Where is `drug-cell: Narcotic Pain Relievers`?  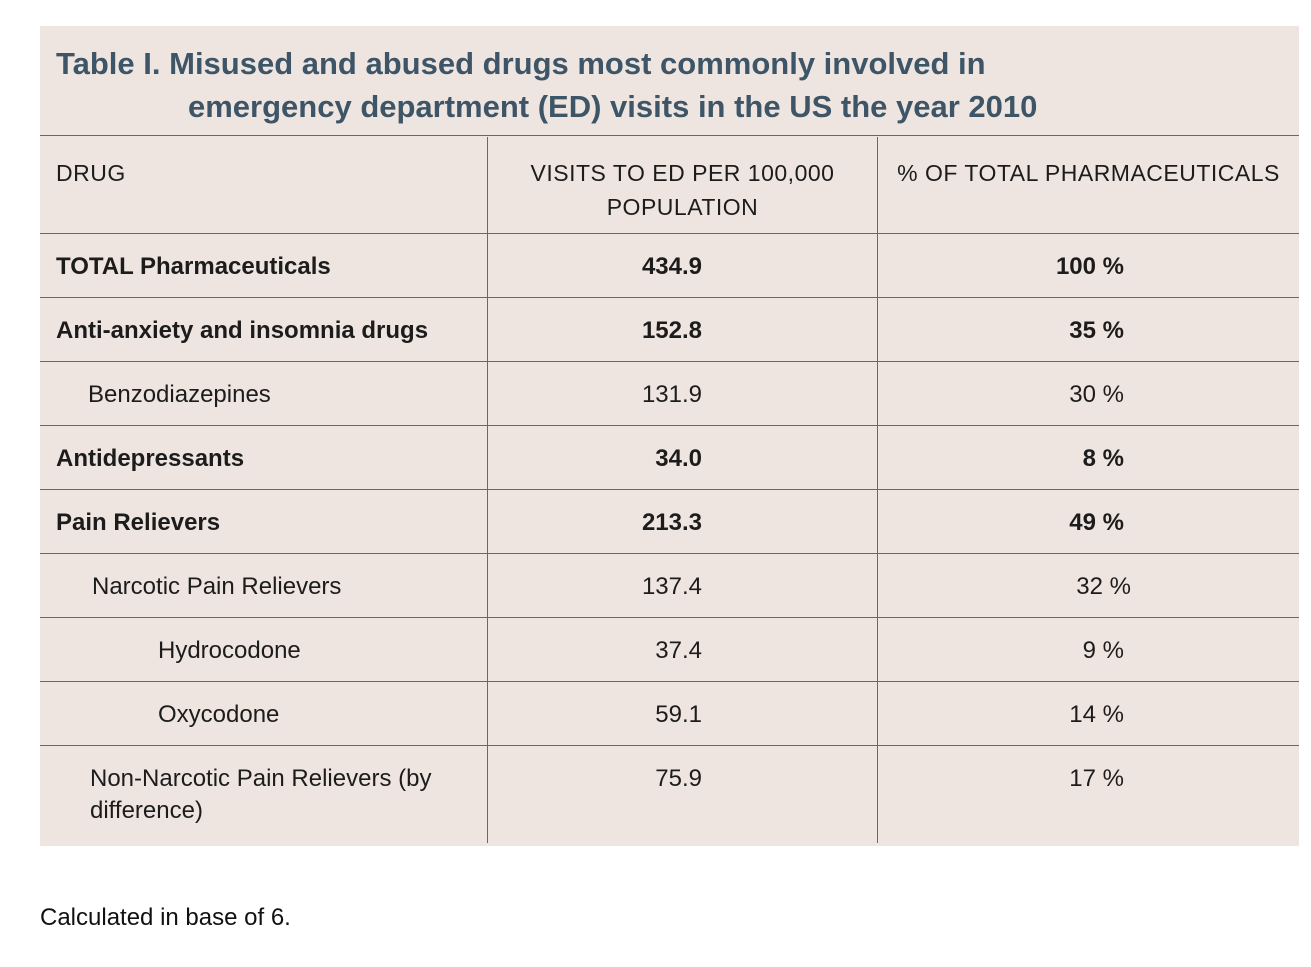
drug-cell: Narcotic Pain Relievers is located at coordinates (264, 585).